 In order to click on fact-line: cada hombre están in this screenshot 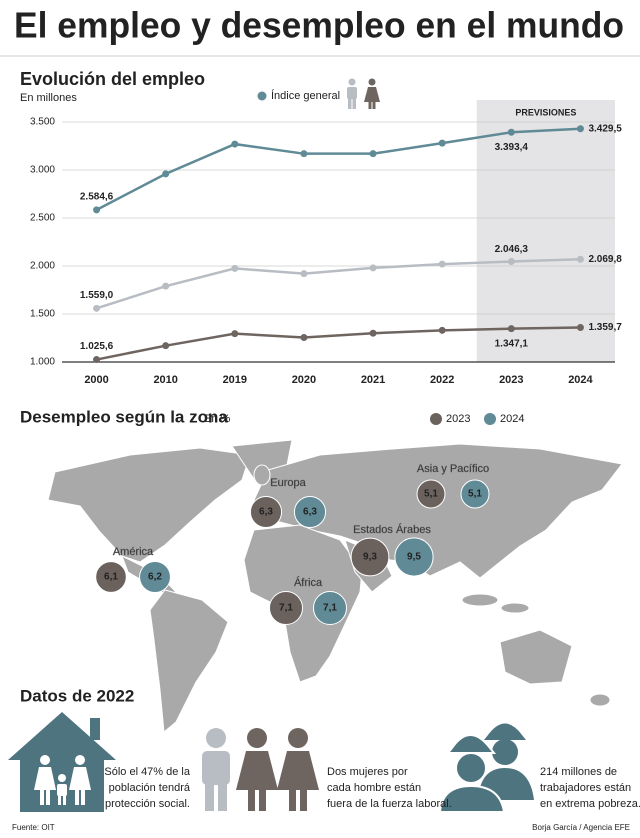, I will do `click(374, 788)`.